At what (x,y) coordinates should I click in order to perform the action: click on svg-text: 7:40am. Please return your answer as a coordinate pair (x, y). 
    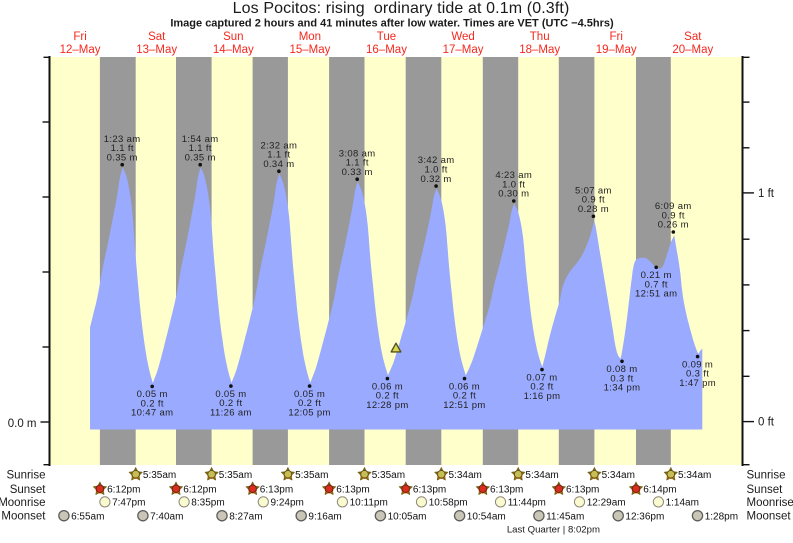
    Looking at the image, I should click on (166, 516).